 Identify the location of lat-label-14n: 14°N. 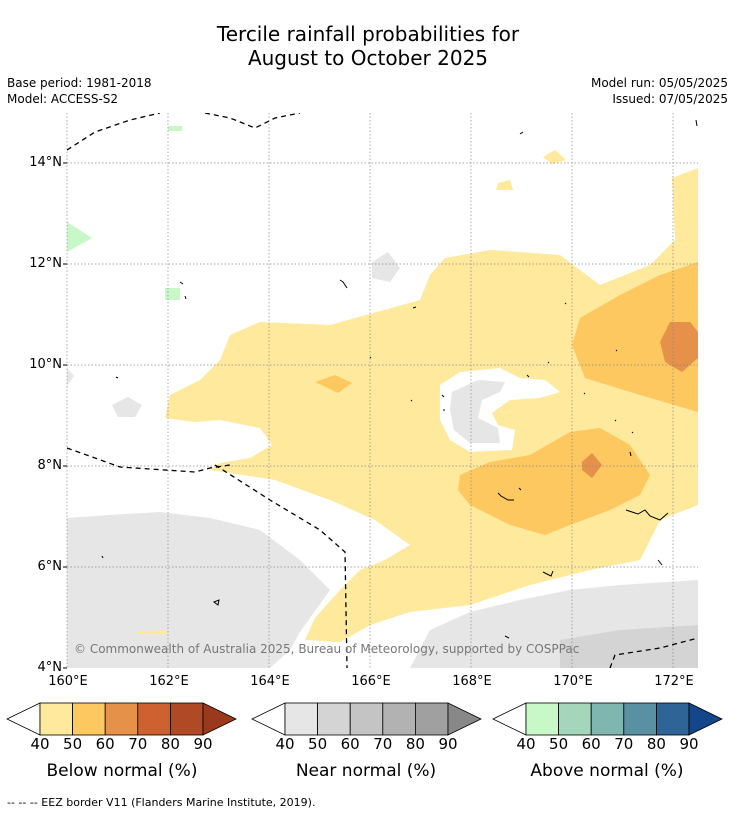
(45, 162).